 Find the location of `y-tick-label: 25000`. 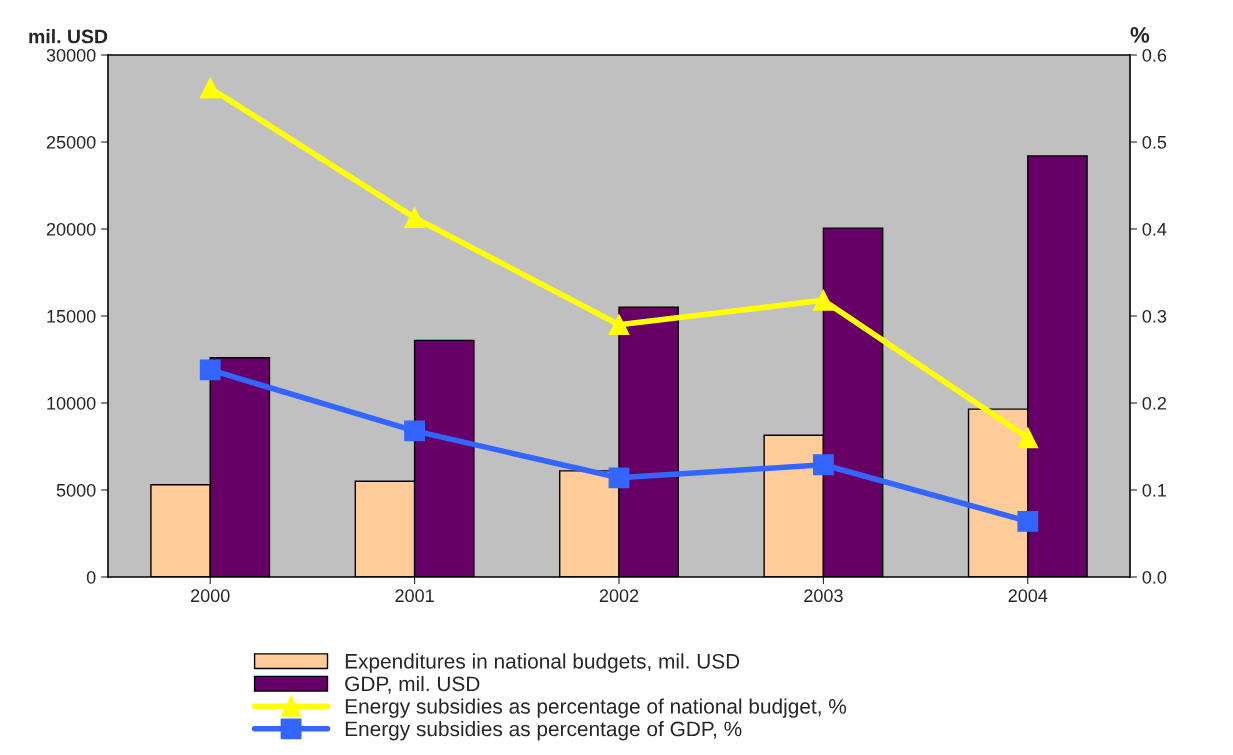

y-tick-label: 25000 is located at coordinates (71, 142).